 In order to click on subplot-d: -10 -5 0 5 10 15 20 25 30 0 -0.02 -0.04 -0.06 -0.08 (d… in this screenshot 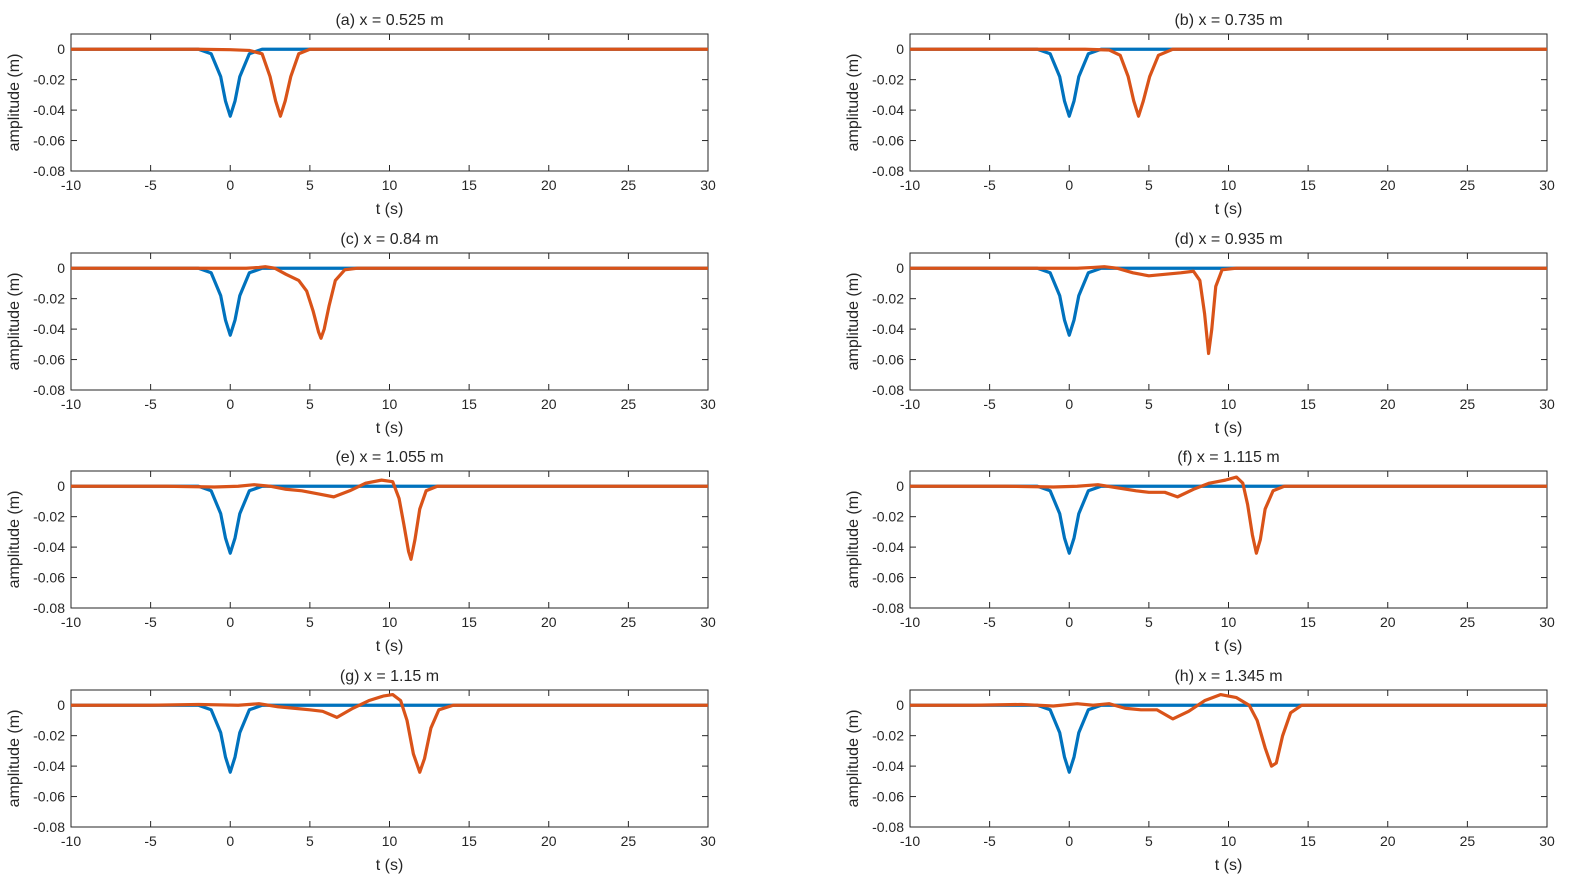, I will do `click(1200, 334)`.